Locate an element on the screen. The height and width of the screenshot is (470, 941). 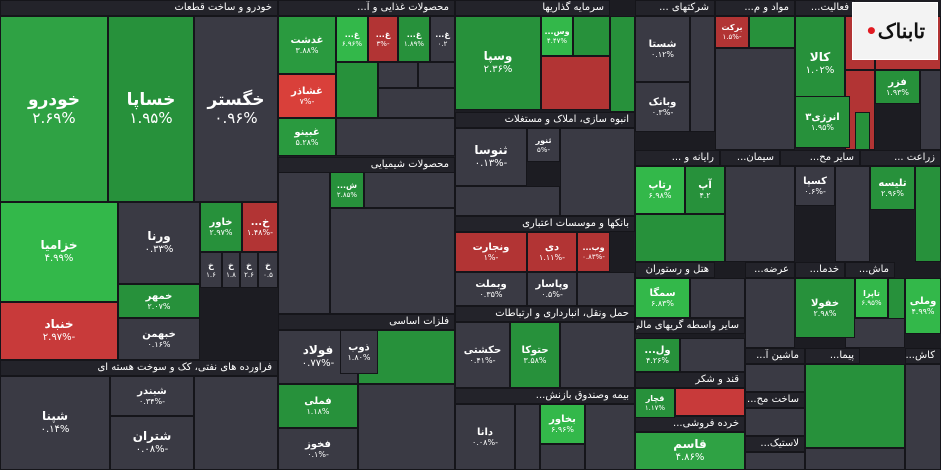
stock-symbol: غشاذر is located at coordinates (307, 91).